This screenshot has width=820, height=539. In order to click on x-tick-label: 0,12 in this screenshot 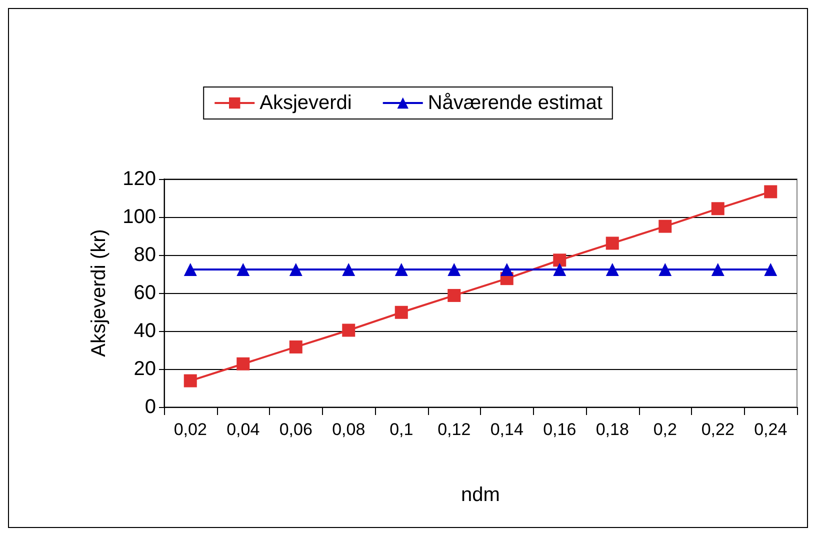, I will do `click(454, 429)`.